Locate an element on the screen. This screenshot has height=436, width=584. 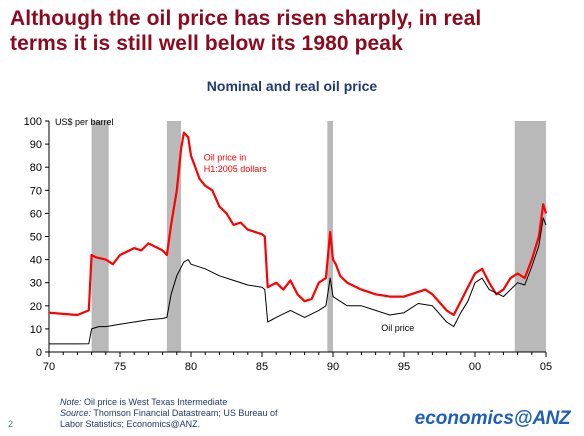
y-tick-label: 20 is located at coordinates (36, 307).